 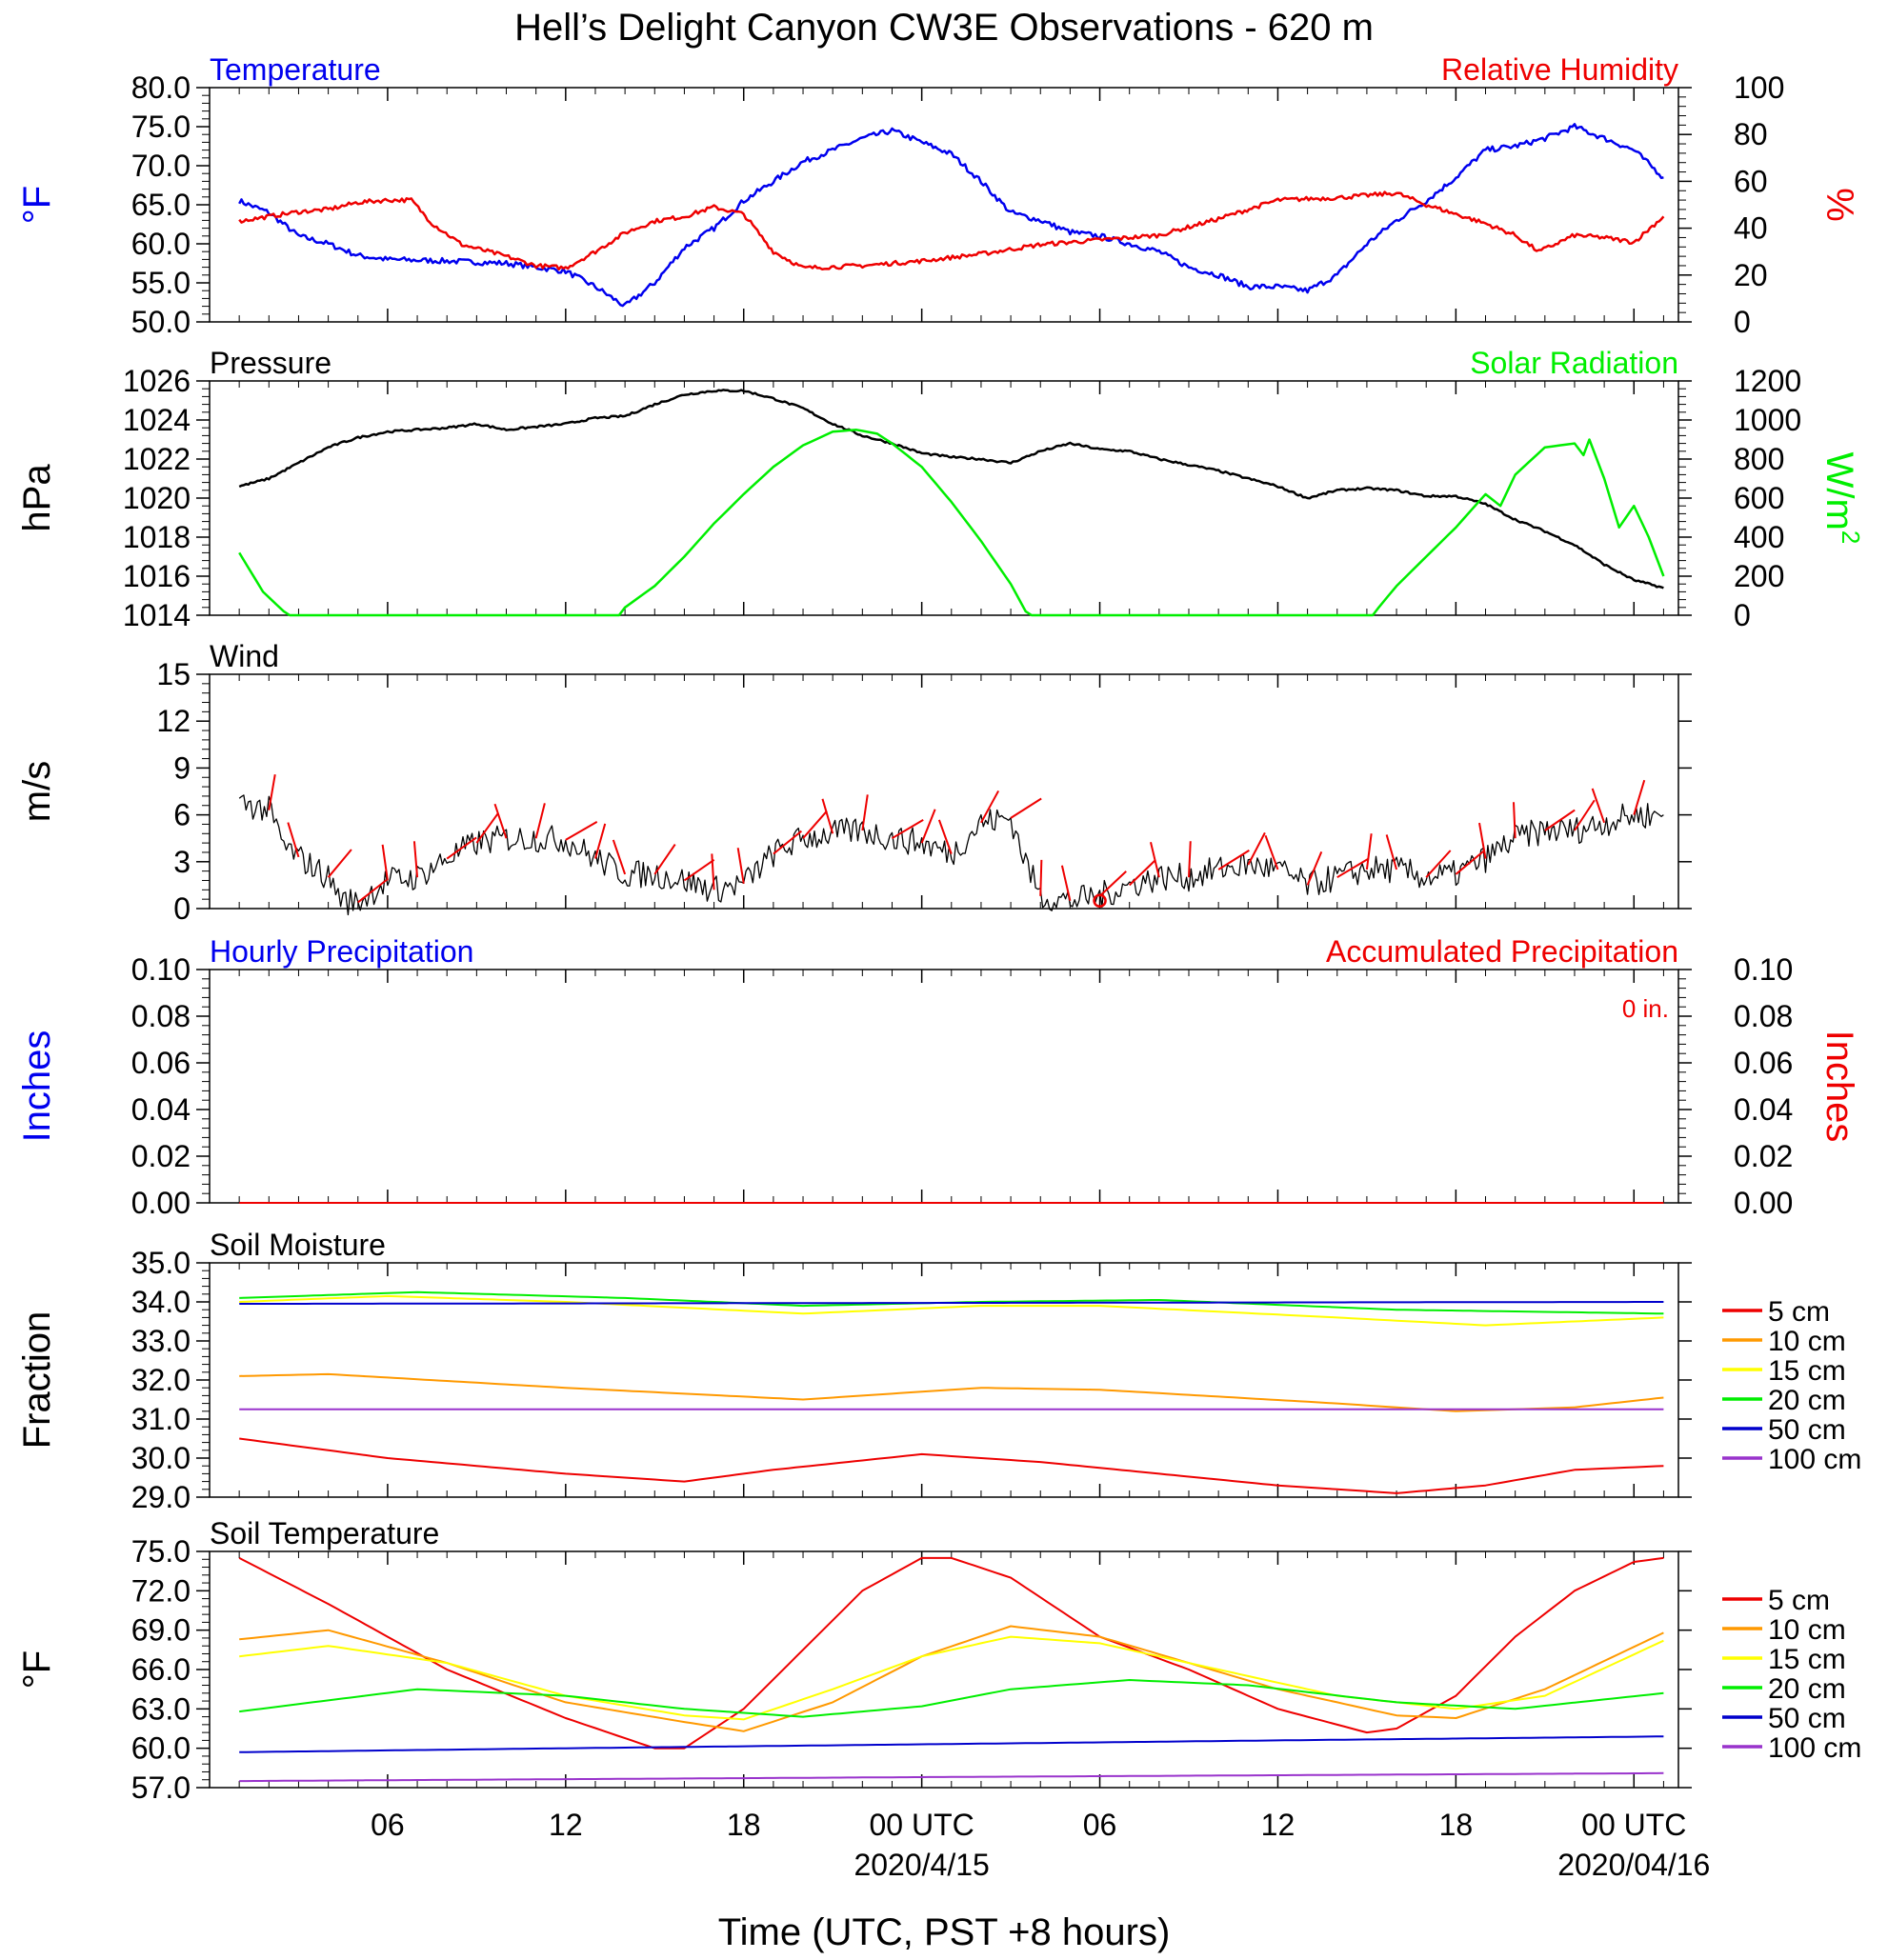 What do you see at coordinates (1839, 491) in the screenshot?
I see `y-axis-label-right-text: W/m` at bounding box center [1839, 491].